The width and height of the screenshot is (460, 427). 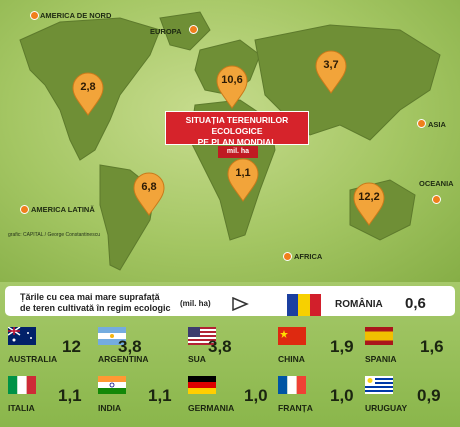 What do you see at coordinates (243, 180) in the screenshot?
I see `pin-africa: 1,1` at bounding box center [243, 180].